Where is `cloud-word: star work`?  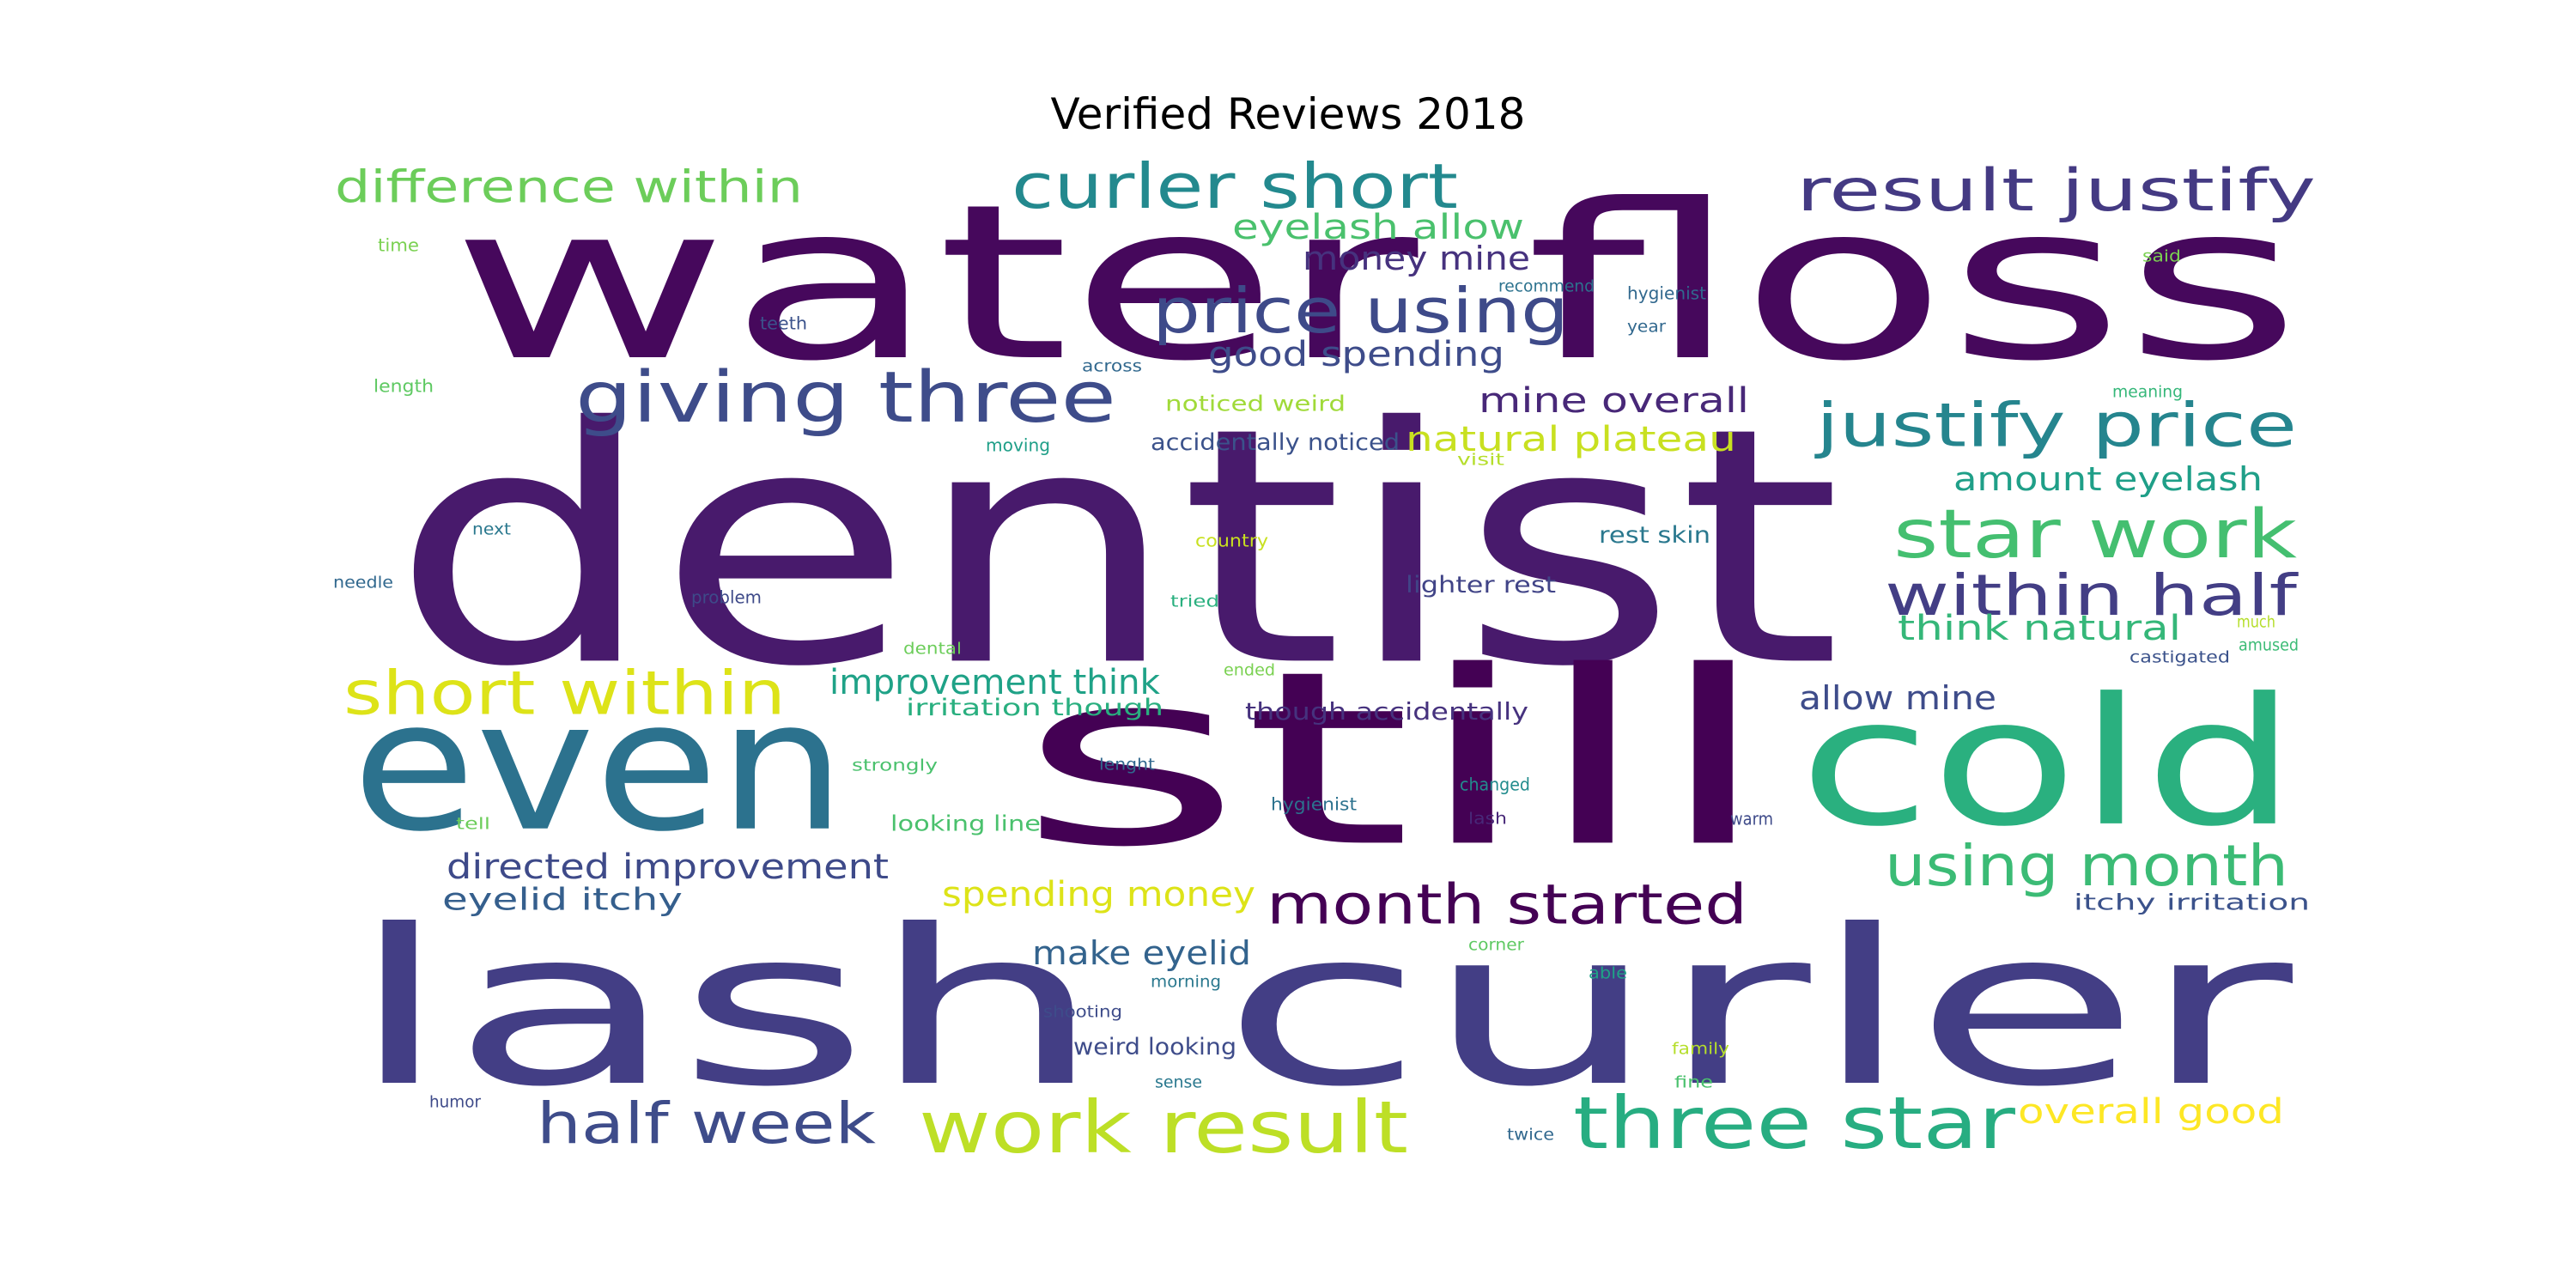
cloud-word: star work is located at coordinates (2095, 535).